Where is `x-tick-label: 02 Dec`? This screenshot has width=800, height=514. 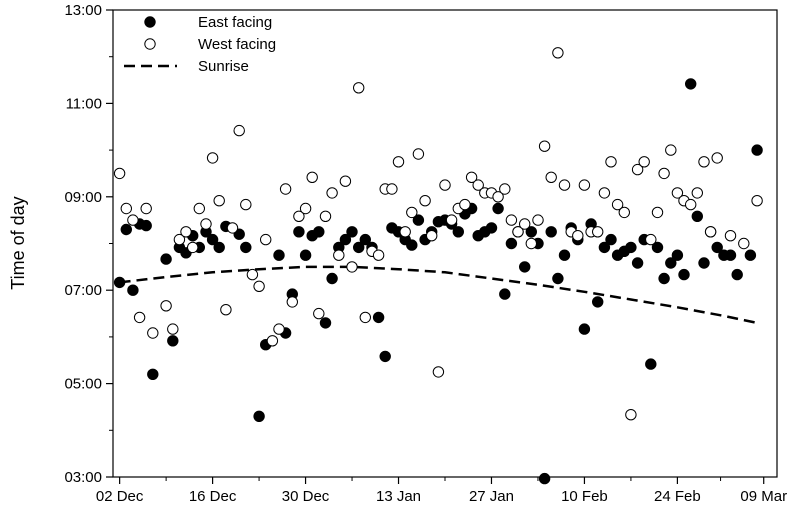
x-tick-label: 02 Dec is located at coordinates (120, 496).